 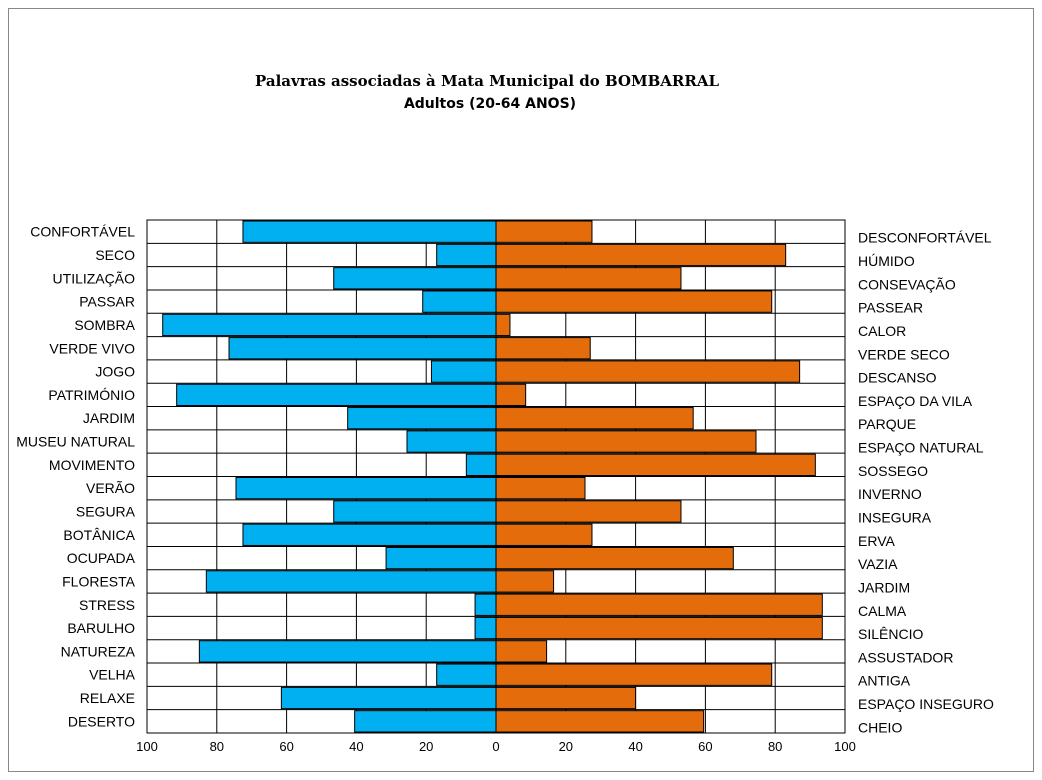 I want to click on x-tick-label: 0, so click(x=495, y=746).